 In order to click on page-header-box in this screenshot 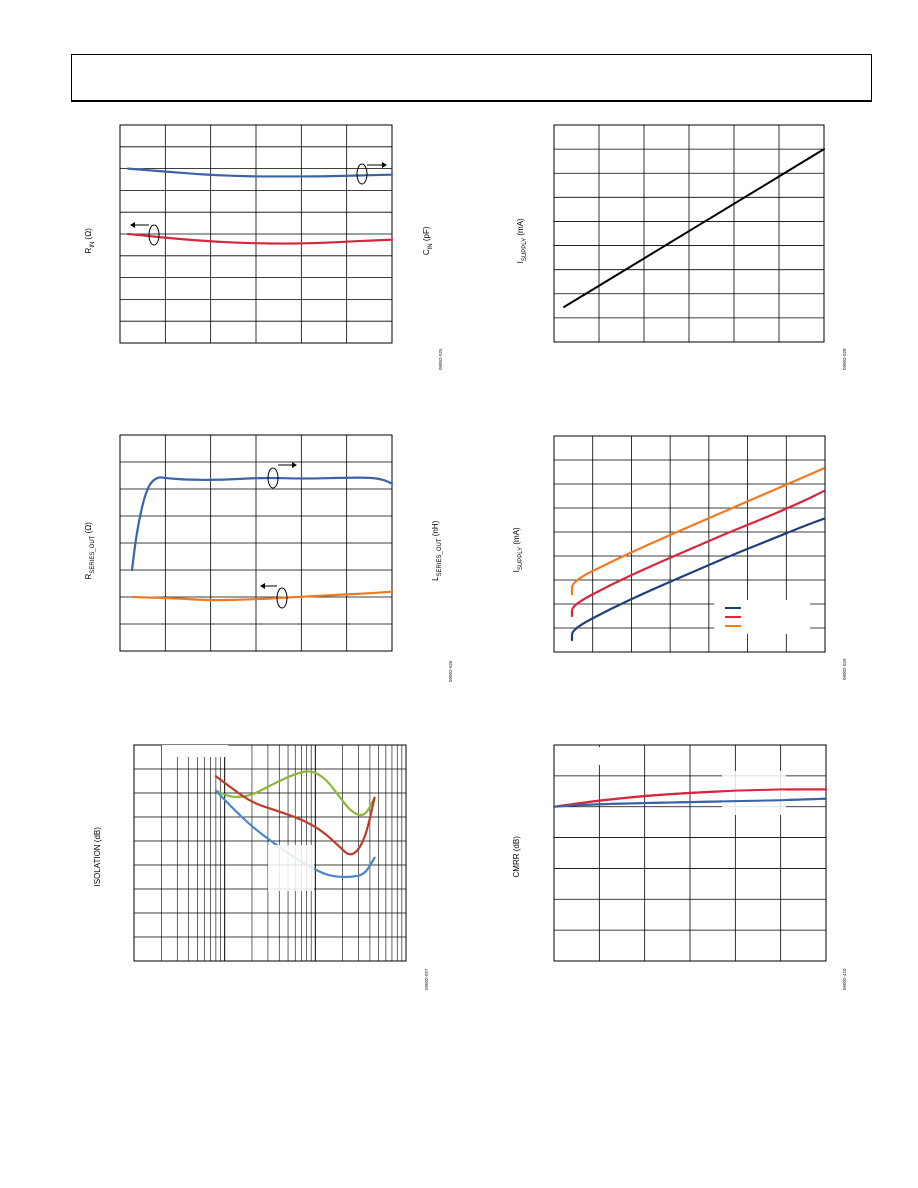, I will do `click(471, 78)`.